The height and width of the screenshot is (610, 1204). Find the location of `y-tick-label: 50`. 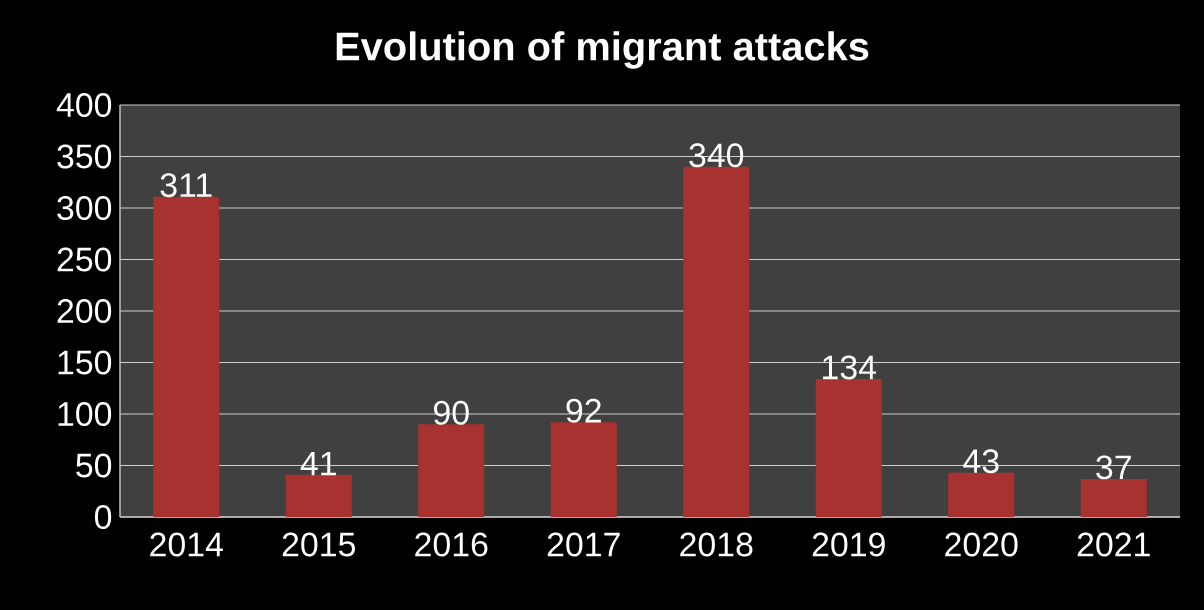

y-tick-label: 50 is located at coordinates (94, 465).